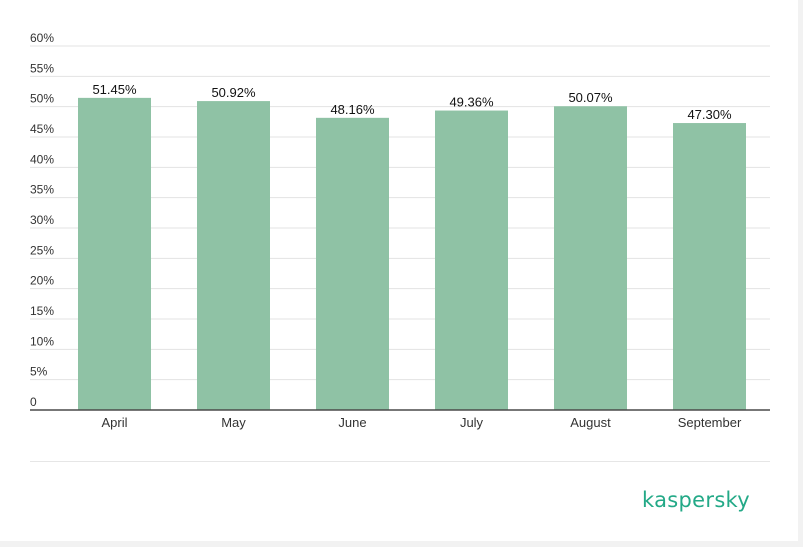 The image size is (803, 547). Describe the element at coordinates (114, 254) in the screenshot. I see `bar-april` at that location.